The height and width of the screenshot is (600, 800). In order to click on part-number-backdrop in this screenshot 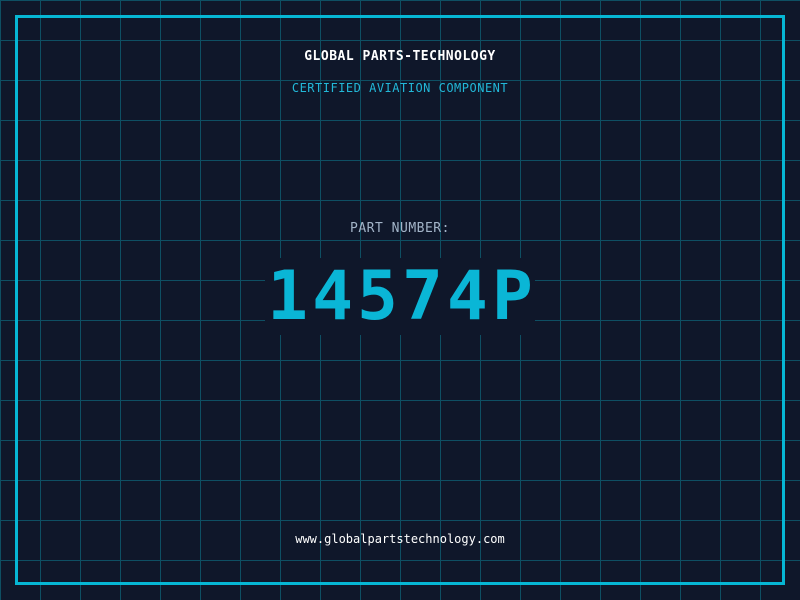, I will do `click(400, 296)`.